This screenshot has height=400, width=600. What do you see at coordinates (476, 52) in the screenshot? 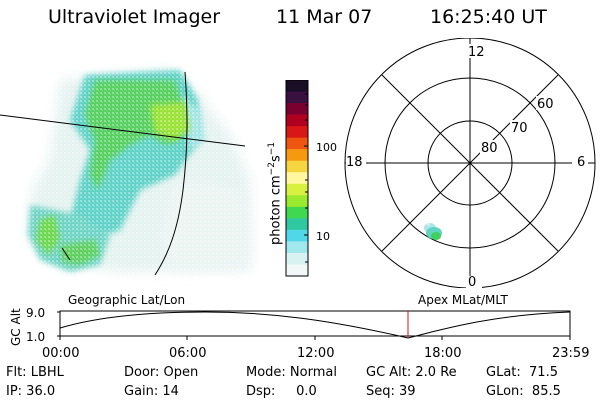
I see `mlt-label-12: 12` at bounding box center [476, 52].